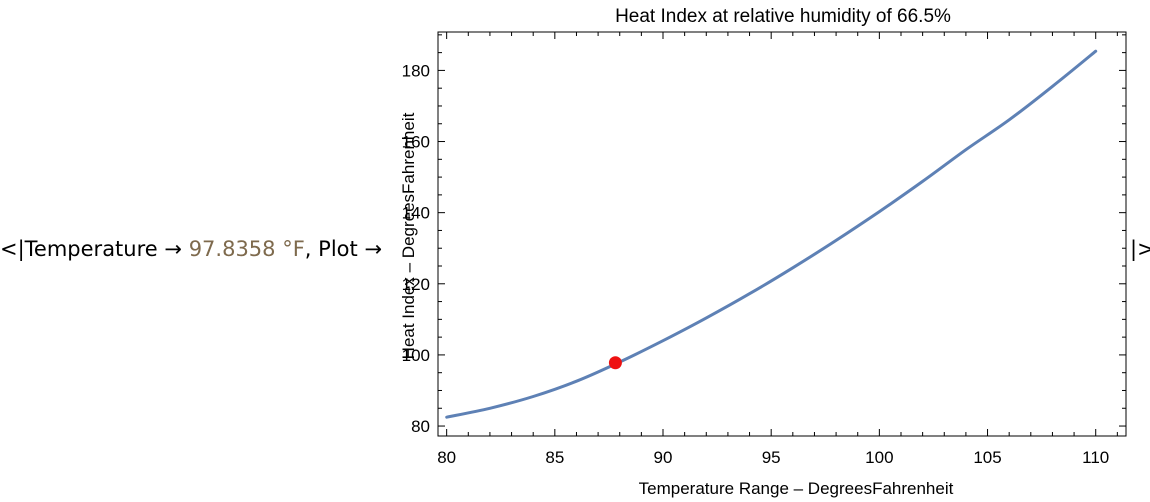 The height and width of the screenshot is (502, 1150). Describe the element at coordinates (1095, 457) in the screenshot. I see `x-tick-label: 110` at that location.